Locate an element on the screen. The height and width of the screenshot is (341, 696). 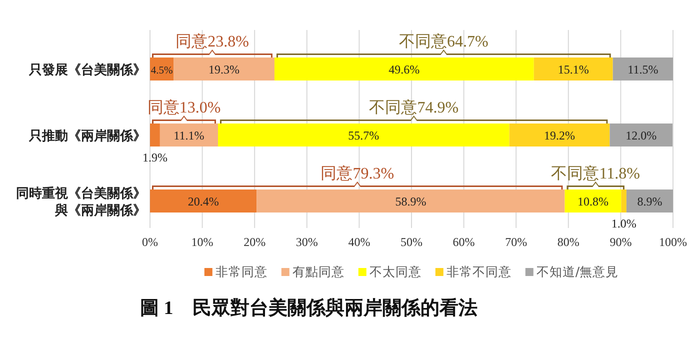
x-tick-label: 0% is located at coordinates (150, 242).